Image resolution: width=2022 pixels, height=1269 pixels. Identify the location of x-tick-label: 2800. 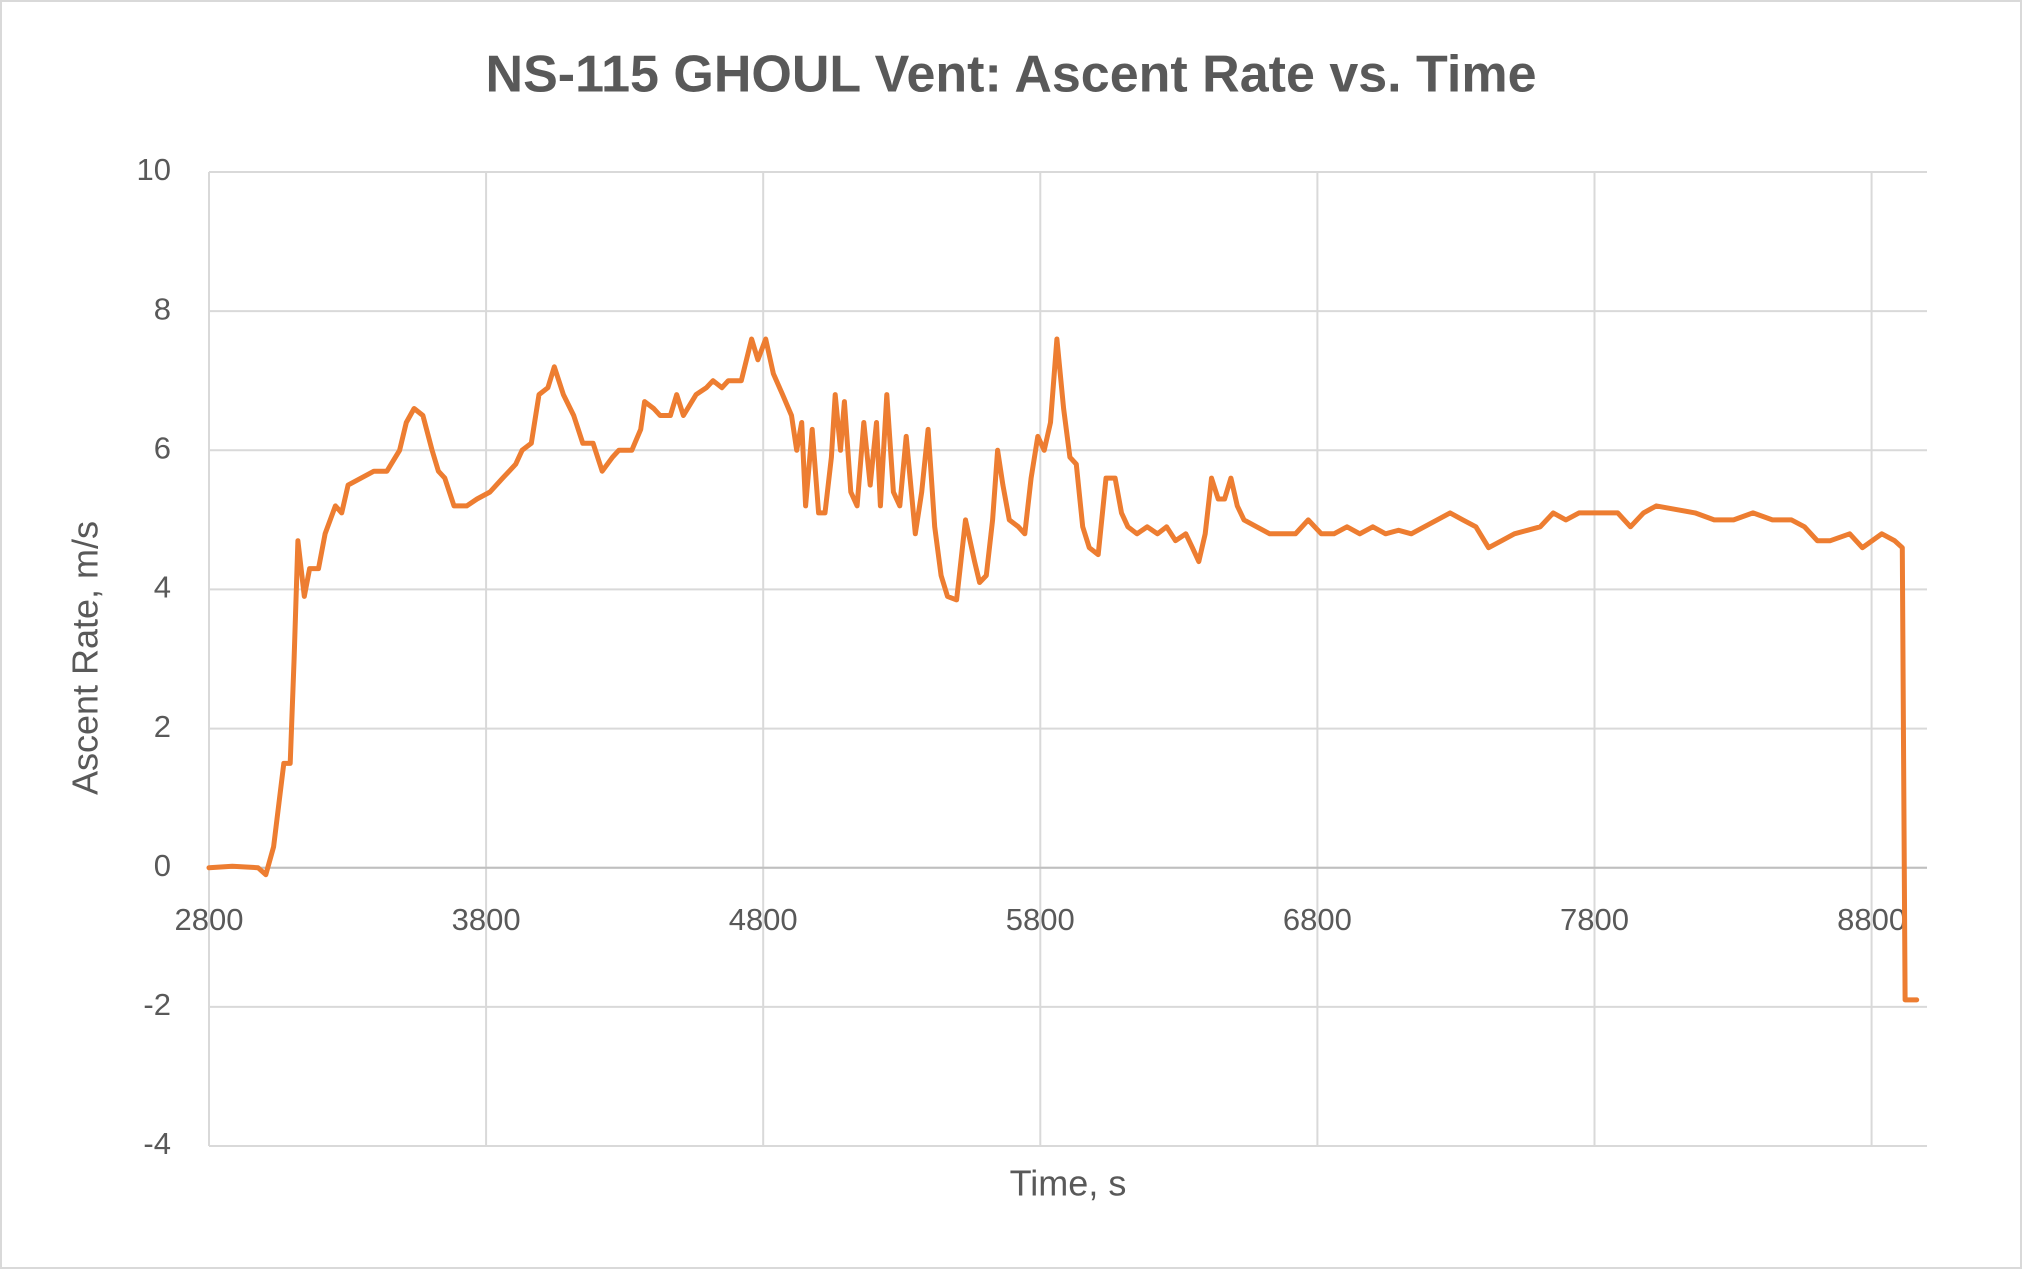
(209, 919).